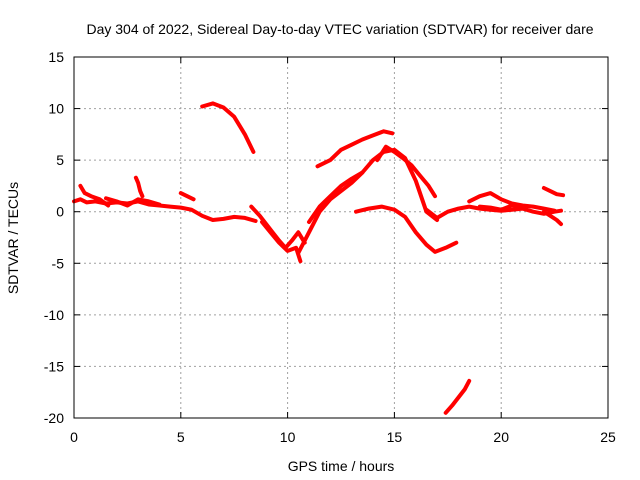  What do you see at coordinates (56, 57) in the screenshot?
I see `y-tick-label: 15` at bounding box center [56, 57].